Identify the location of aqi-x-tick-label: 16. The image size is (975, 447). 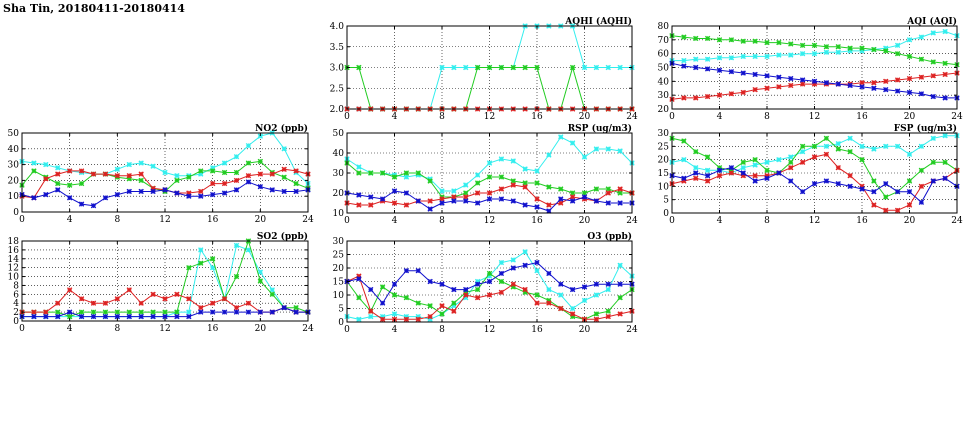
(862, 117).